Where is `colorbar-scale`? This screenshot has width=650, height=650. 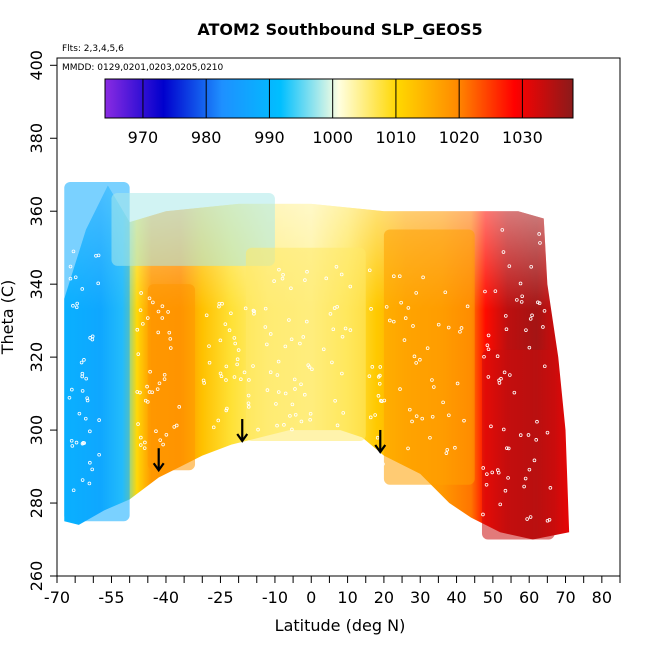 colorbar-scale is located at coordinates (339, 98).